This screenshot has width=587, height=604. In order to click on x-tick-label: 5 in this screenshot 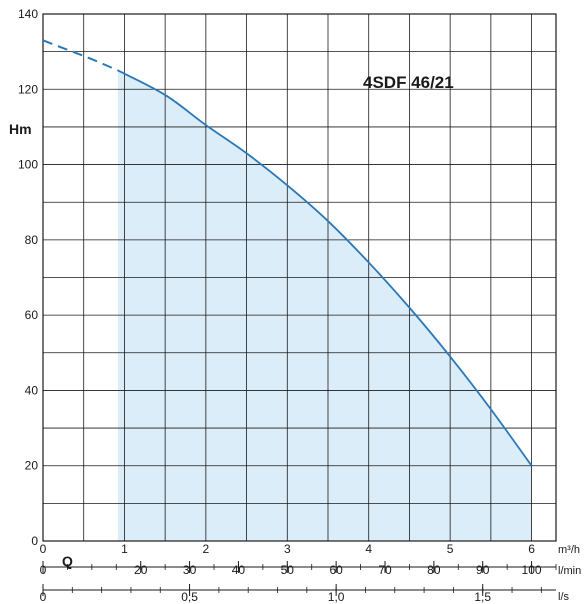, I will do `click(450, 549)`.